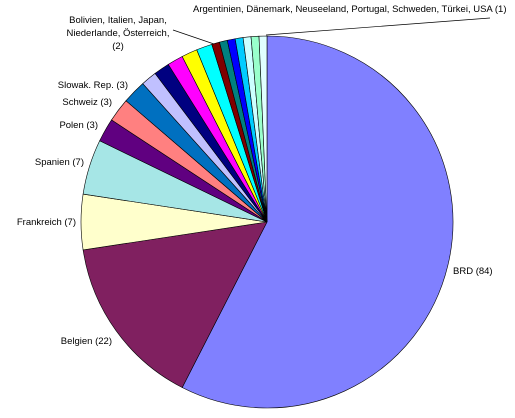 The height and width of the screenshot is (418, 515). What do you see at coordinates (92, 85) in the screenshot?
I see `slice-label: Slowak. Rep. (3)` at bounding box center [92, 85].